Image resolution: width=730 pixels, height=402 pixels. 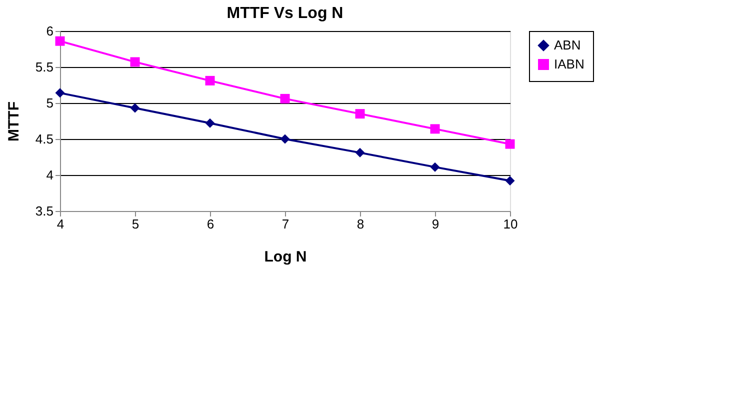 I want to click on y-tick-label: 4.5, so click(x=44, y=139).